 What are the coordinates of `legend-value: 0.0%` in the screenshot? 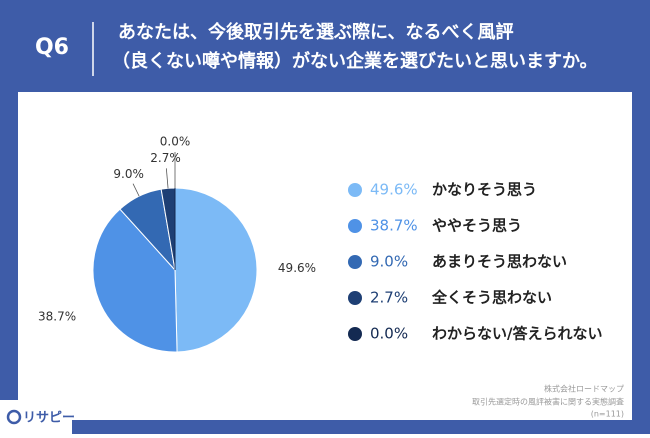 It's located at (389, 334).